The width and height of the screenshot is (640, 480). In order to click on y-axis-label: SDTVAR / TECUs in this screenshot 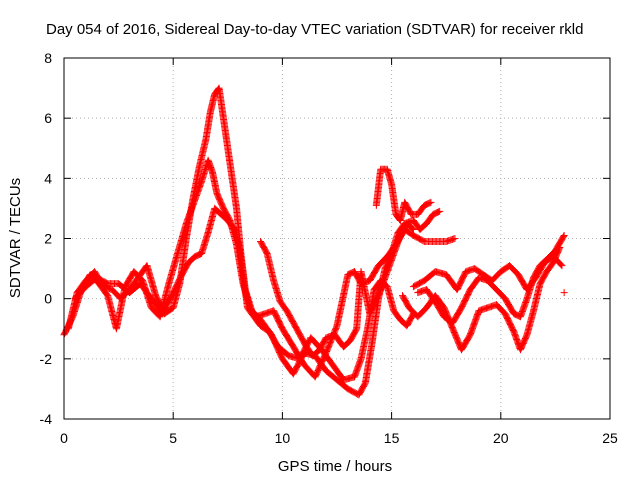, I will do `click(15, 238)`.